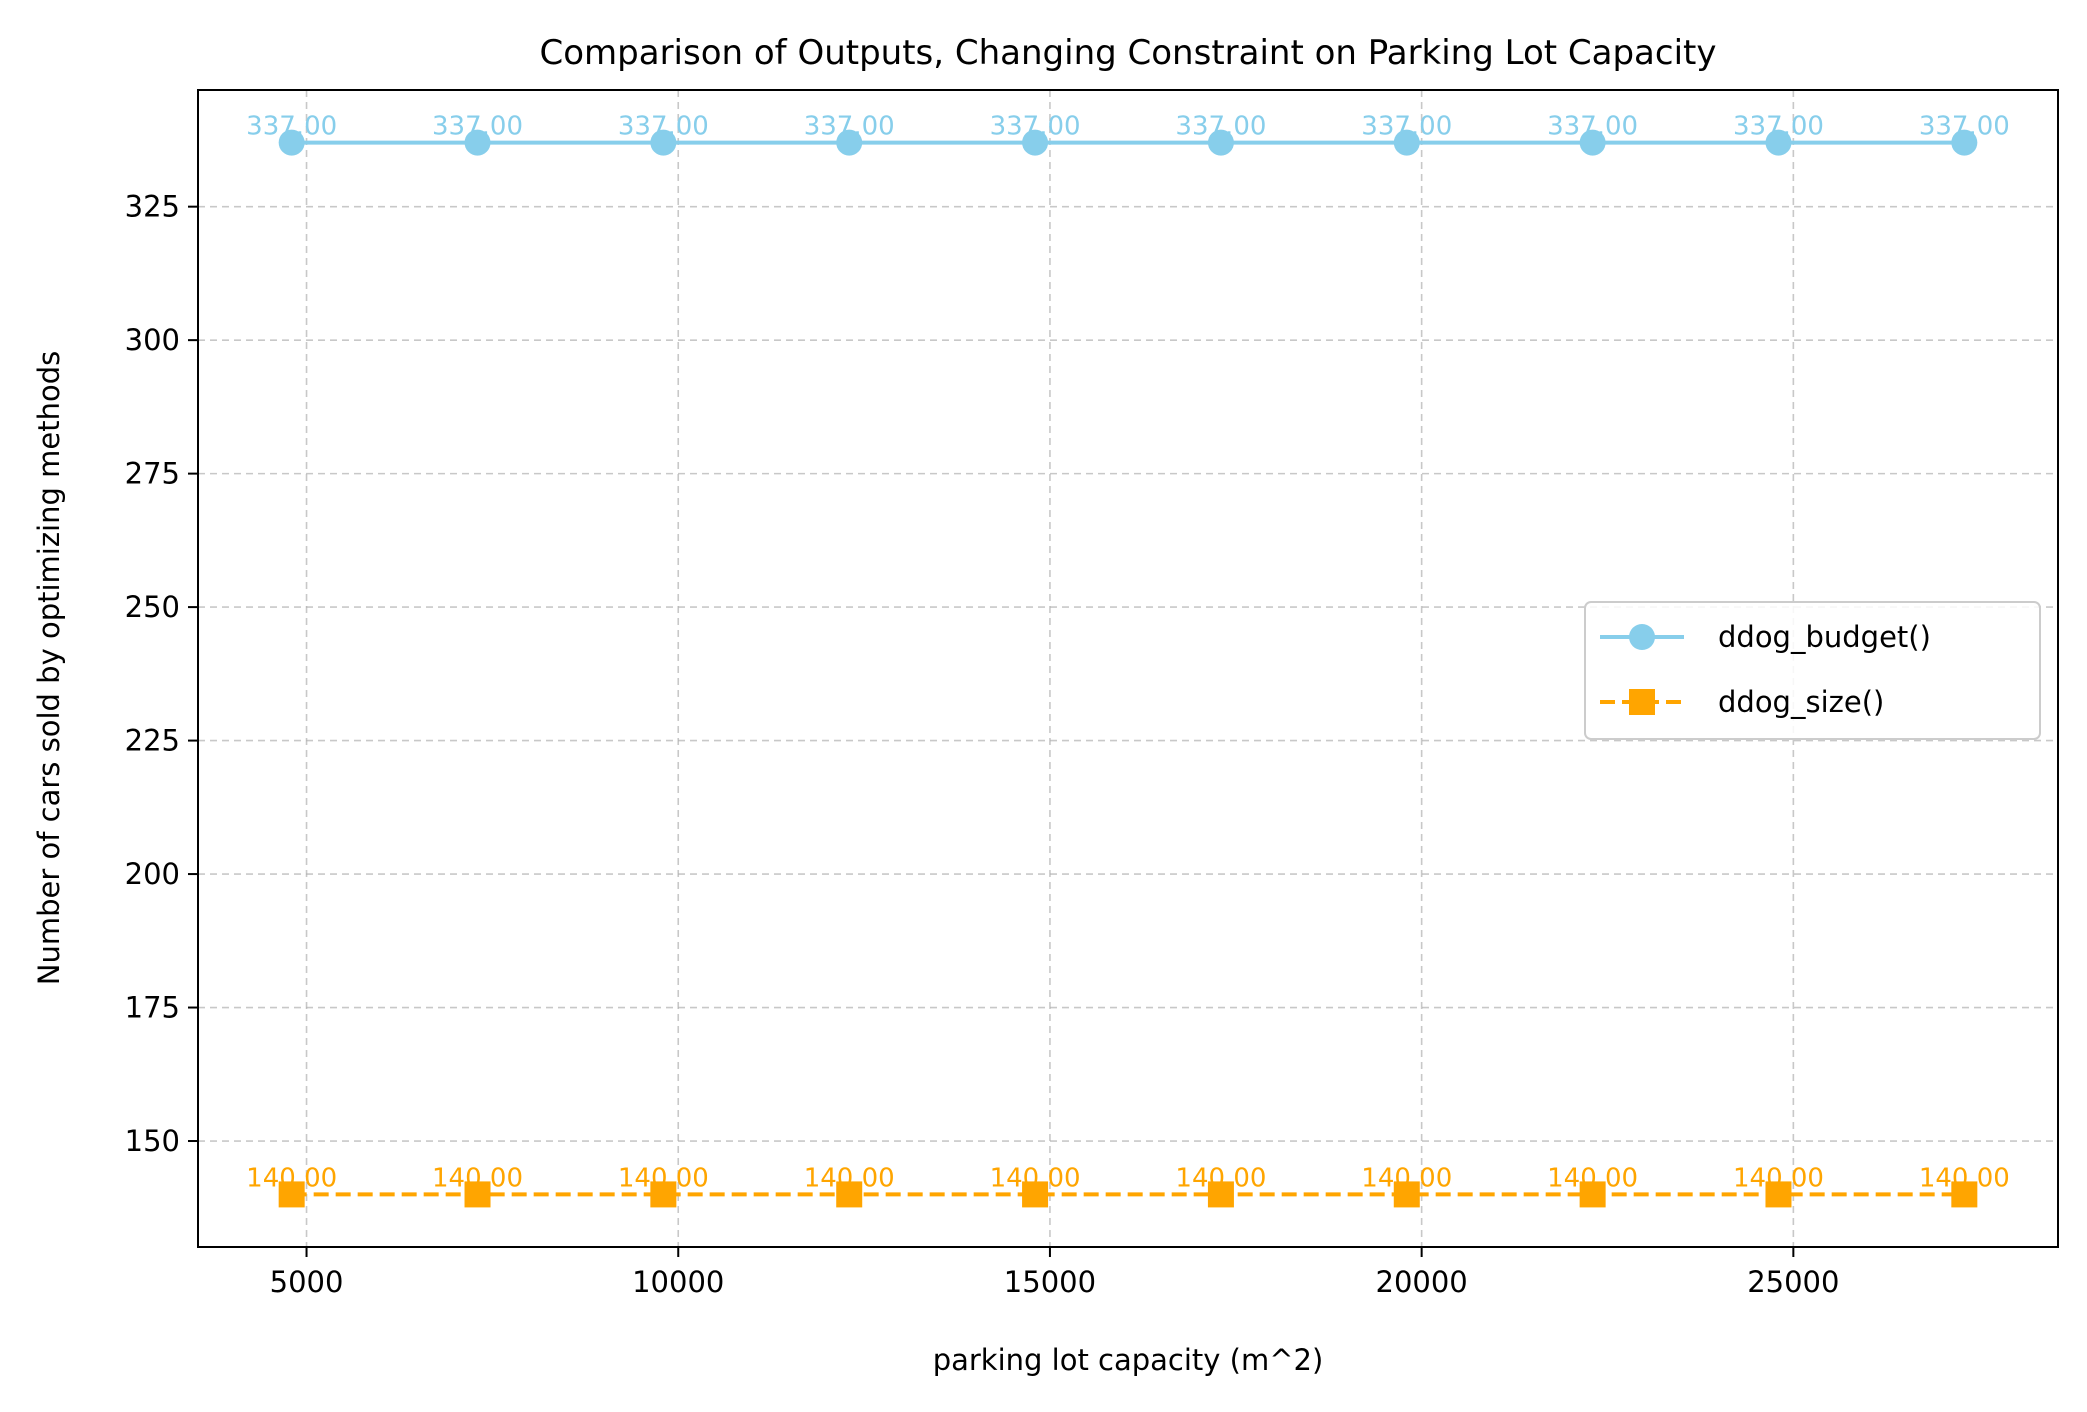  I want to click on x-tick-label: 5000, so click(307, 1282).